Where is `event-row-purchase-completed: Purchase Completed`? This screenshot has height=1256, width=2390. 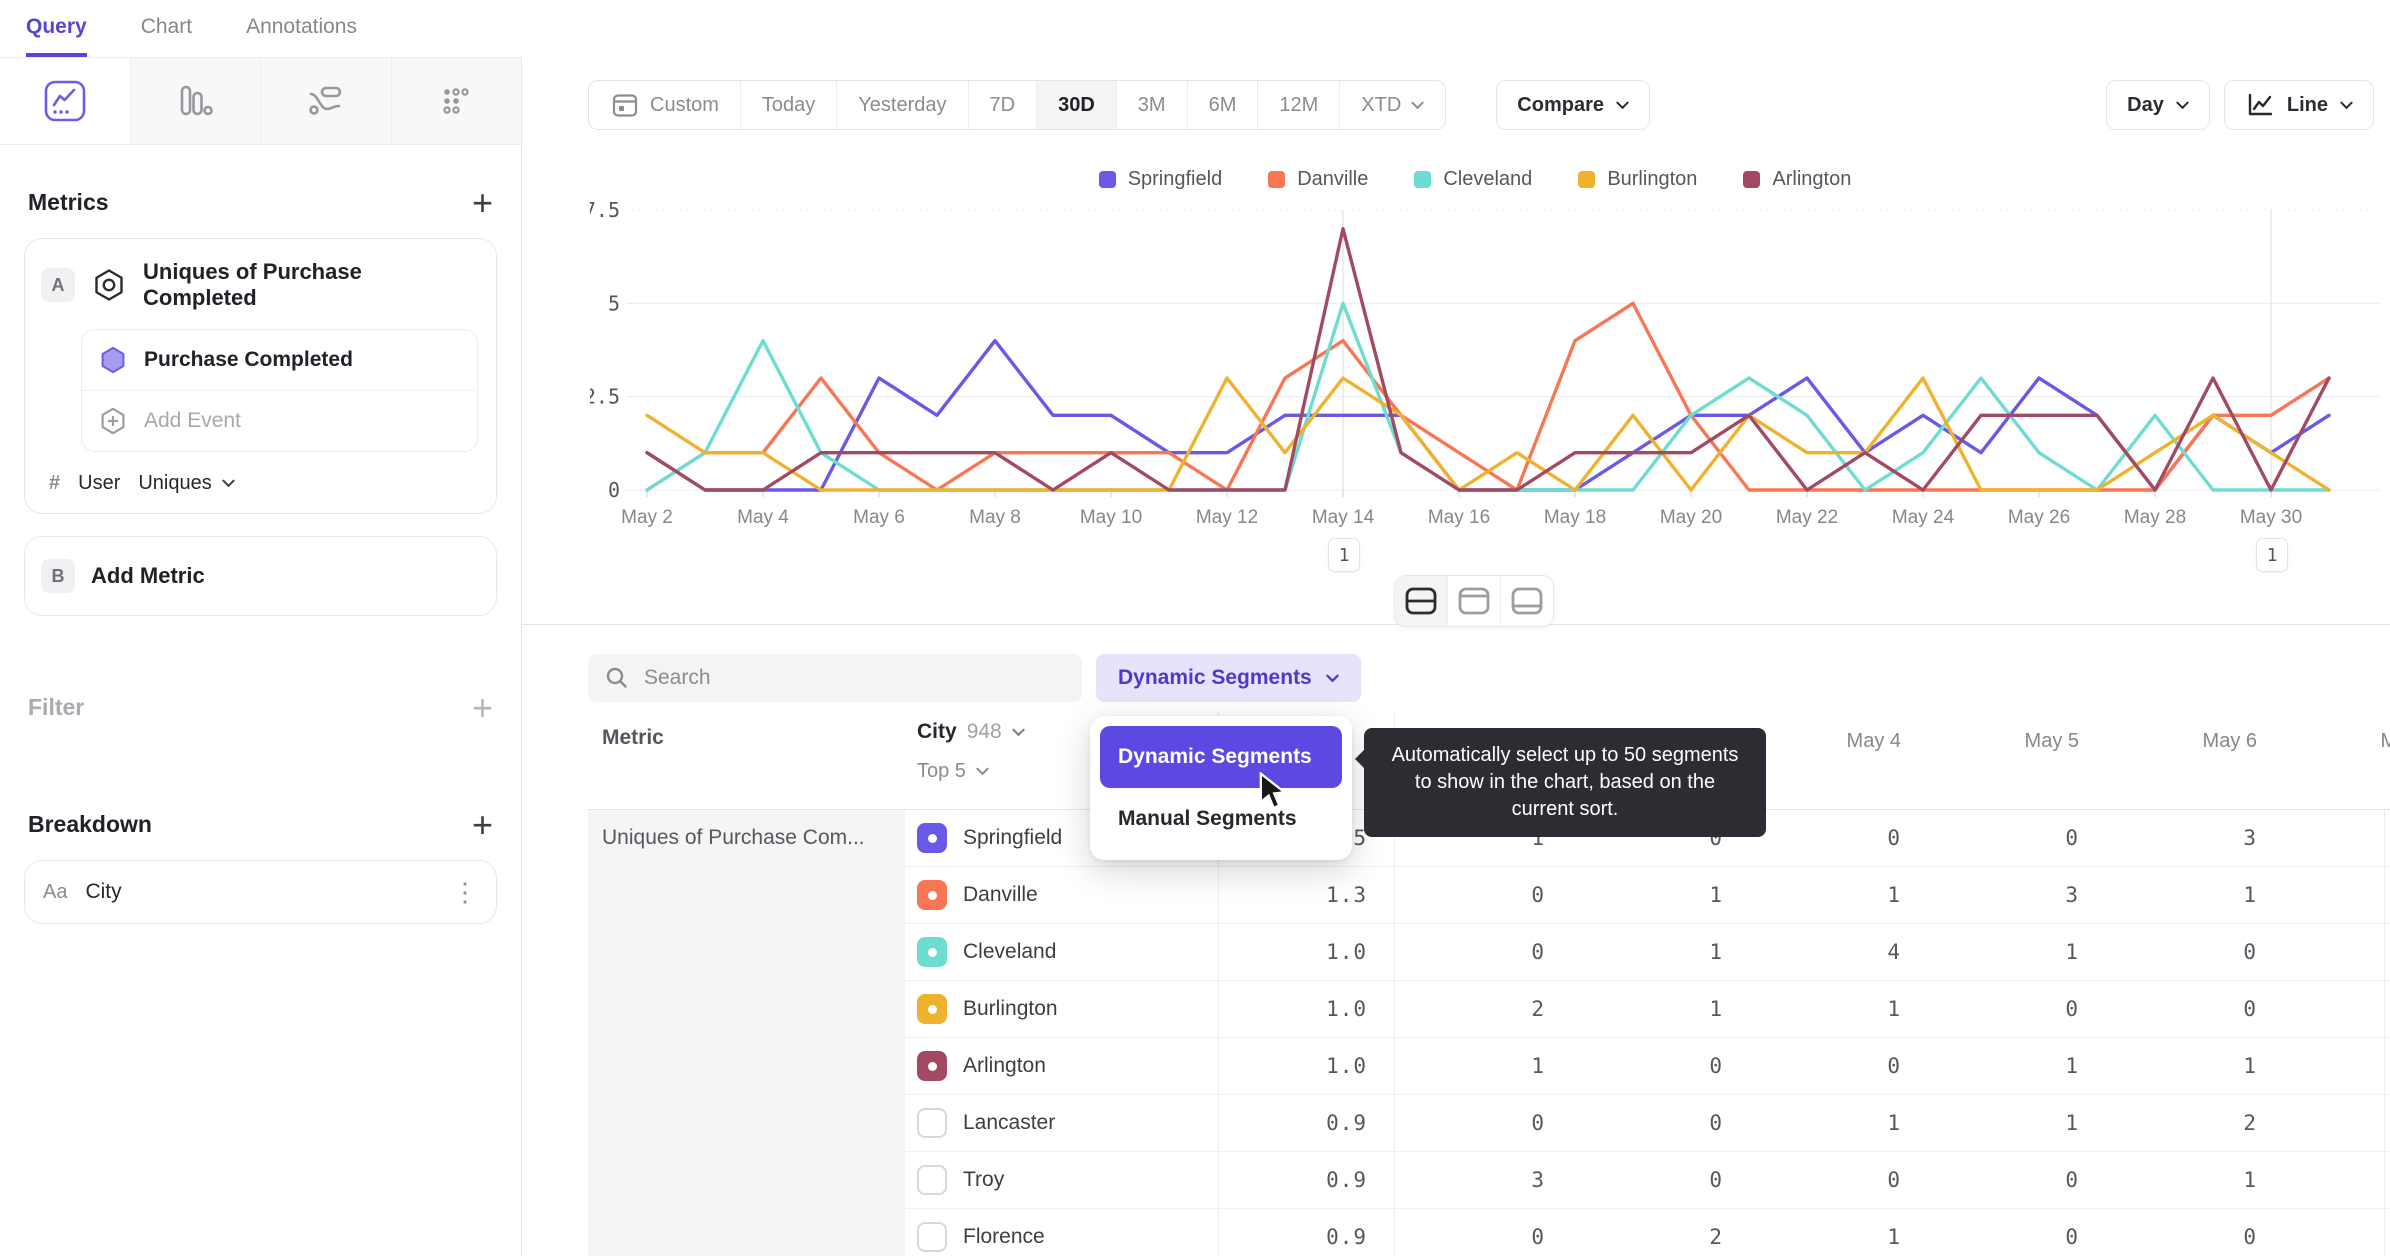 event-row-purchase-completed: Purchase Completed is located at coordinates (279, 360).